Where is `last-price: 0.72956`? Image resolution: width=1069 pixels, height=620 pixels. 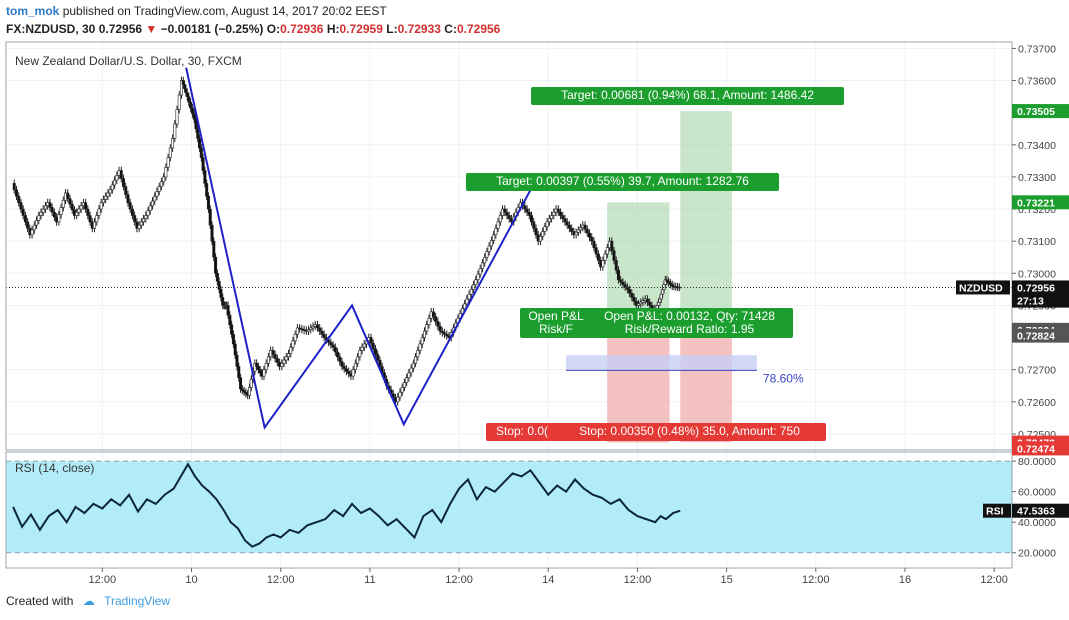
last-price: 0.72956 is located at coordinates (120, 29).